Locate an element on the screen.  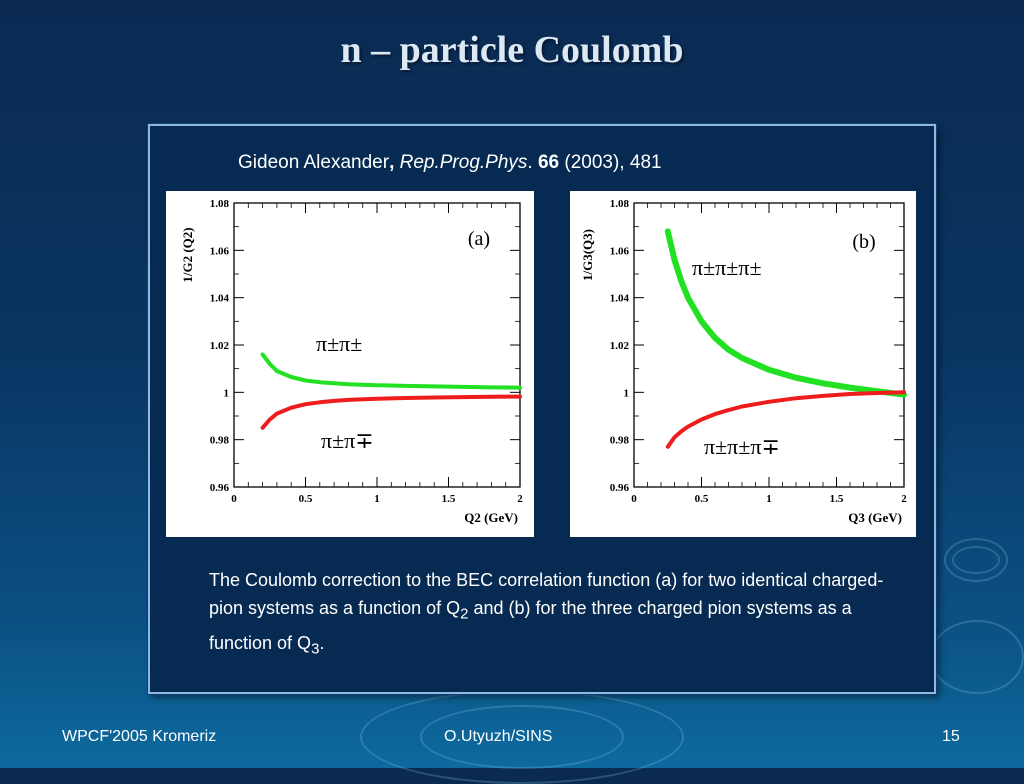
slide-title: n – particle Coulomb is located at coordinates (512, 50).